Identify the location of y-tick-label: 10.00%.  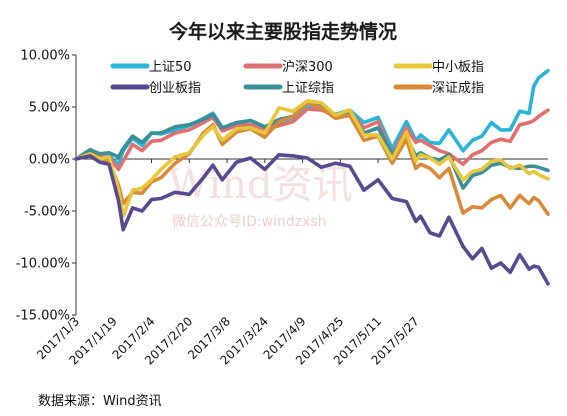
(45, 56).